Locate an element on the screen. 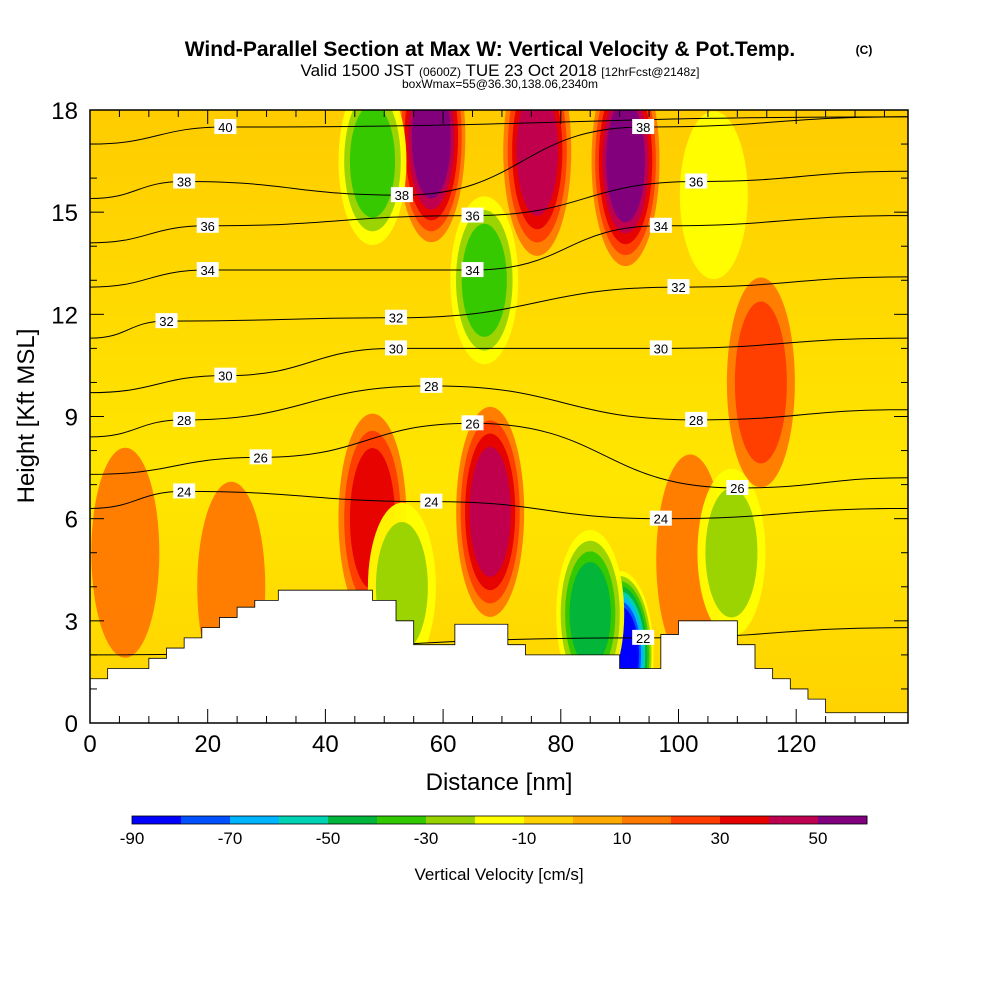 The height and width of the screenshot is (1000, 1000). contour-label-text: 40 is located at coordinates (225, 127).